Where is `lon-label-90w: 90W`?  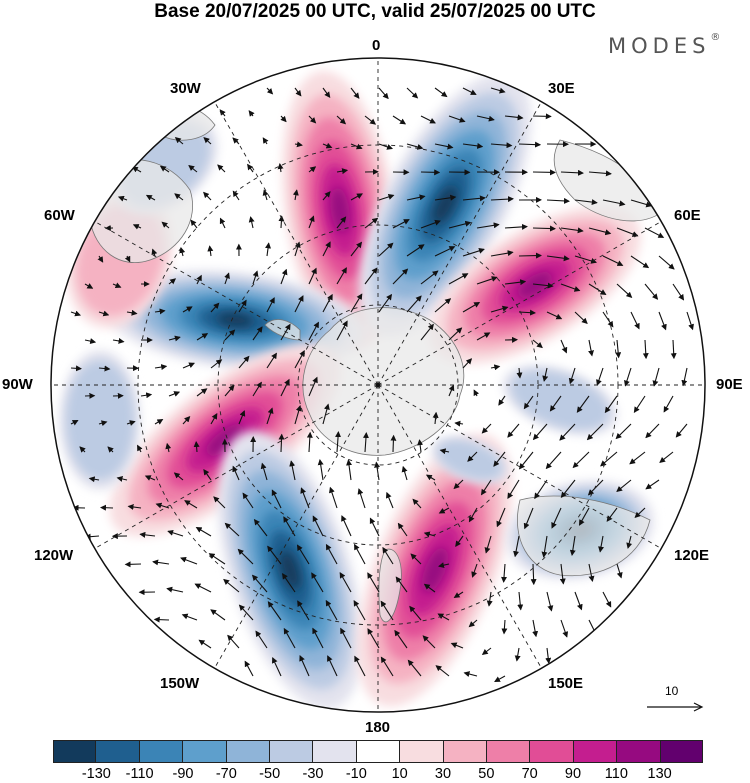
lon-label-90w: 90W is located at coordinates (17, 384).